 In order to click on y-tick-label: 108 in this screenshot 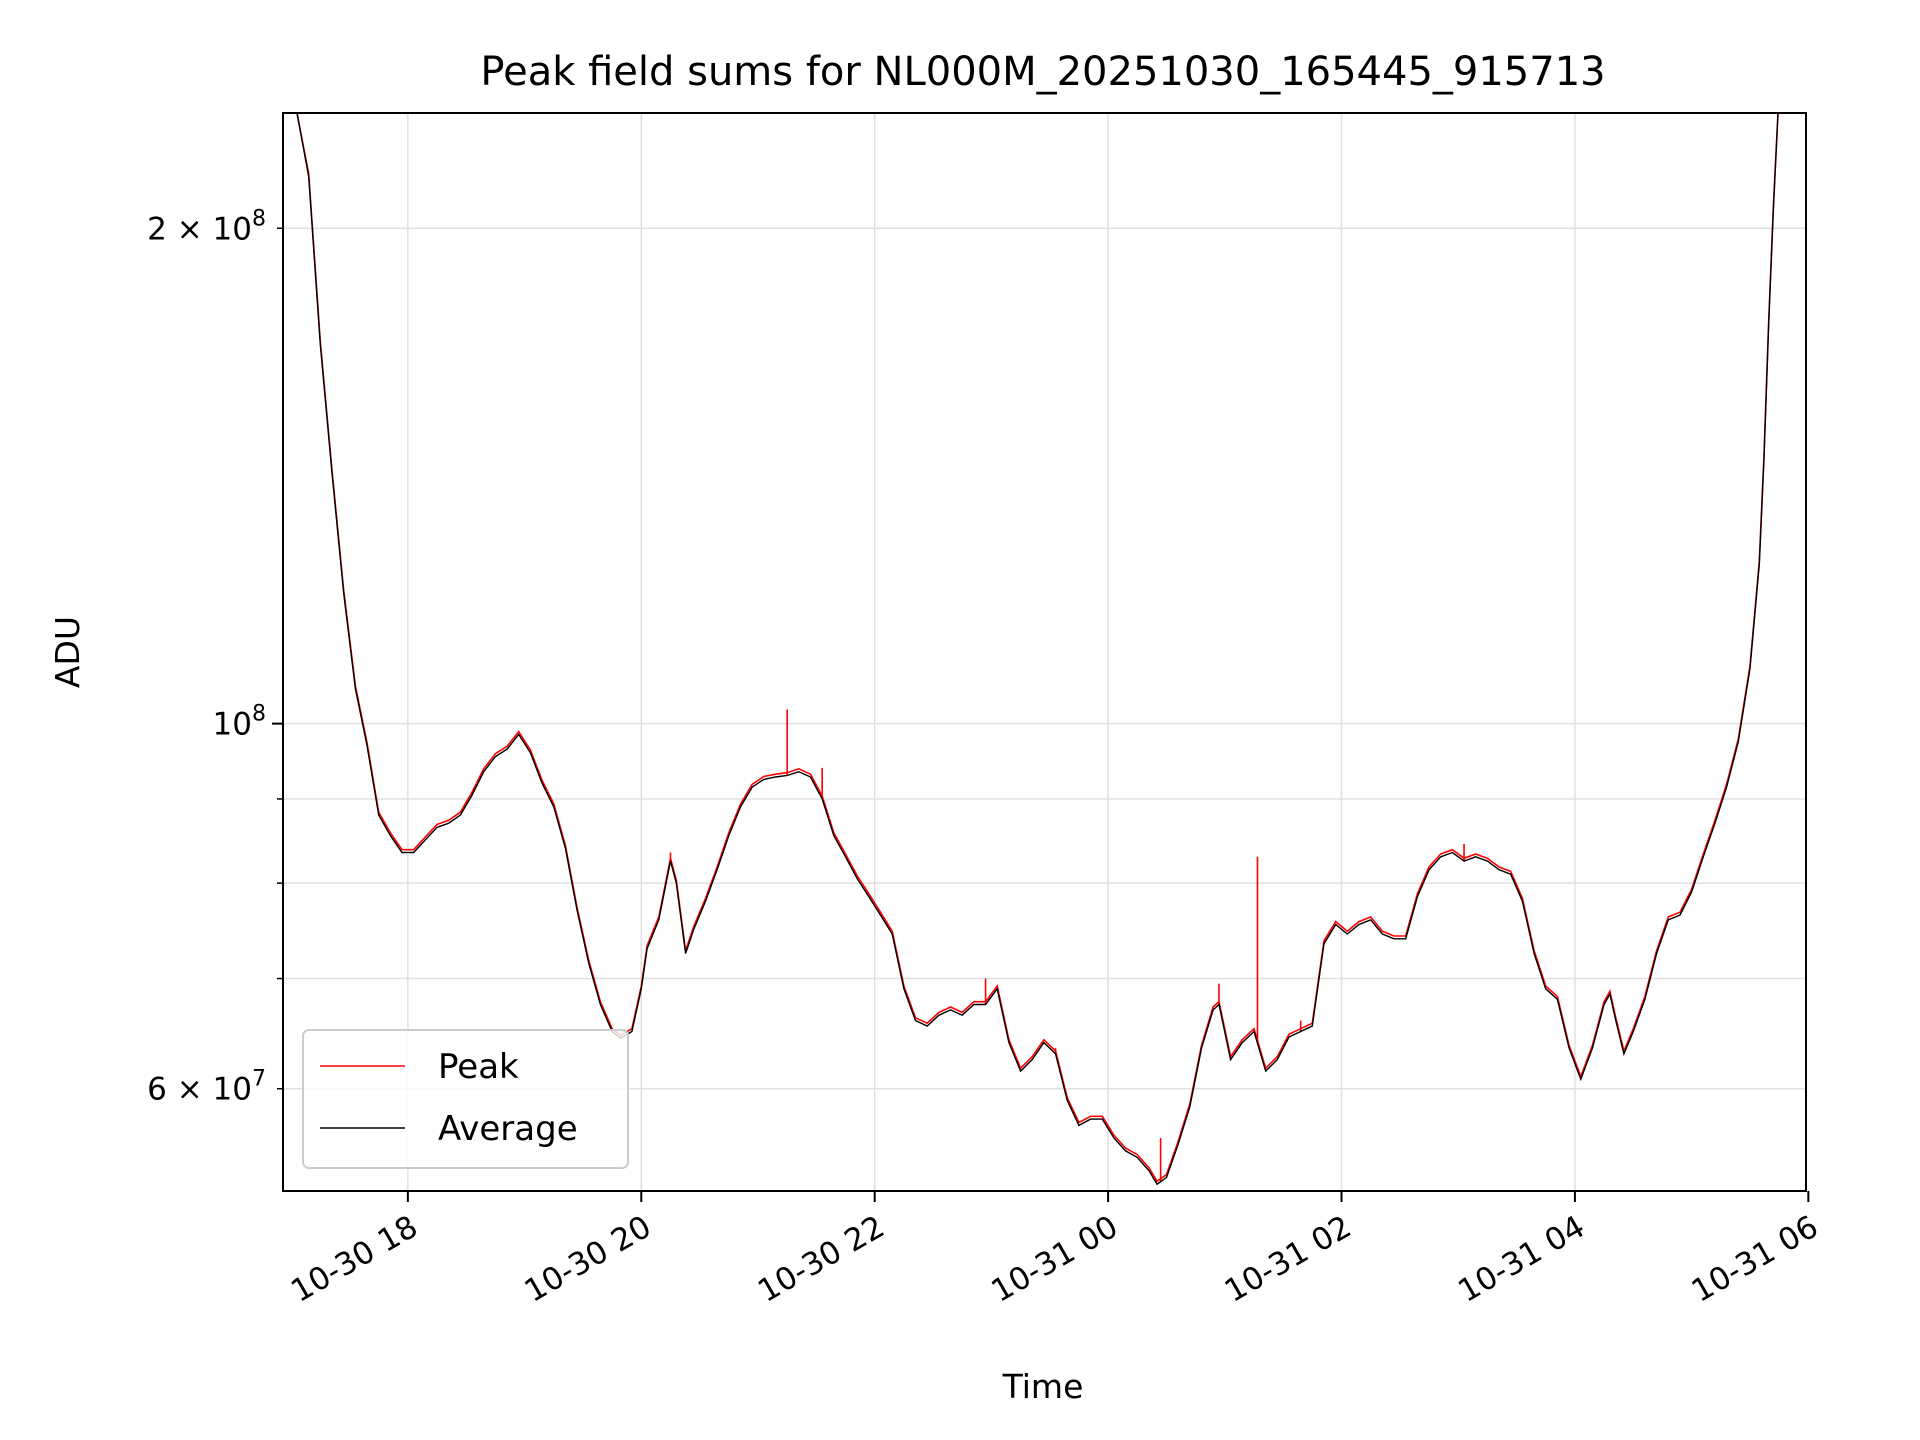, I will do `click(239, 722)`.